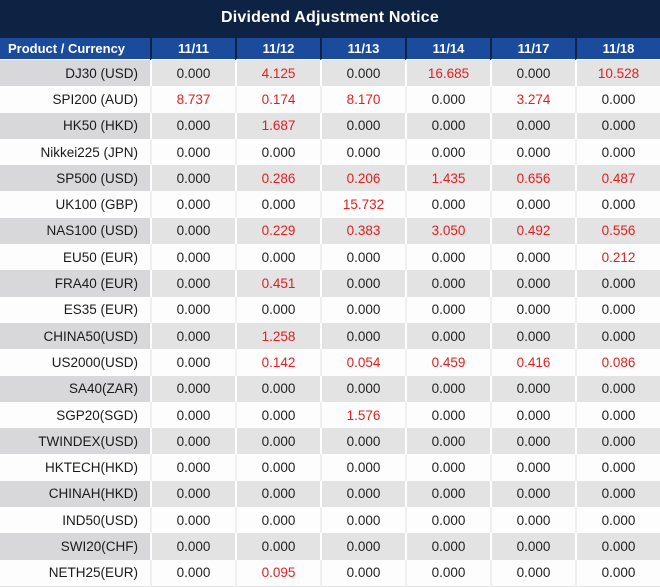 This screenshot has width=660, height=587. I want to click on date-column-header: 11/14, so click(447, 48).